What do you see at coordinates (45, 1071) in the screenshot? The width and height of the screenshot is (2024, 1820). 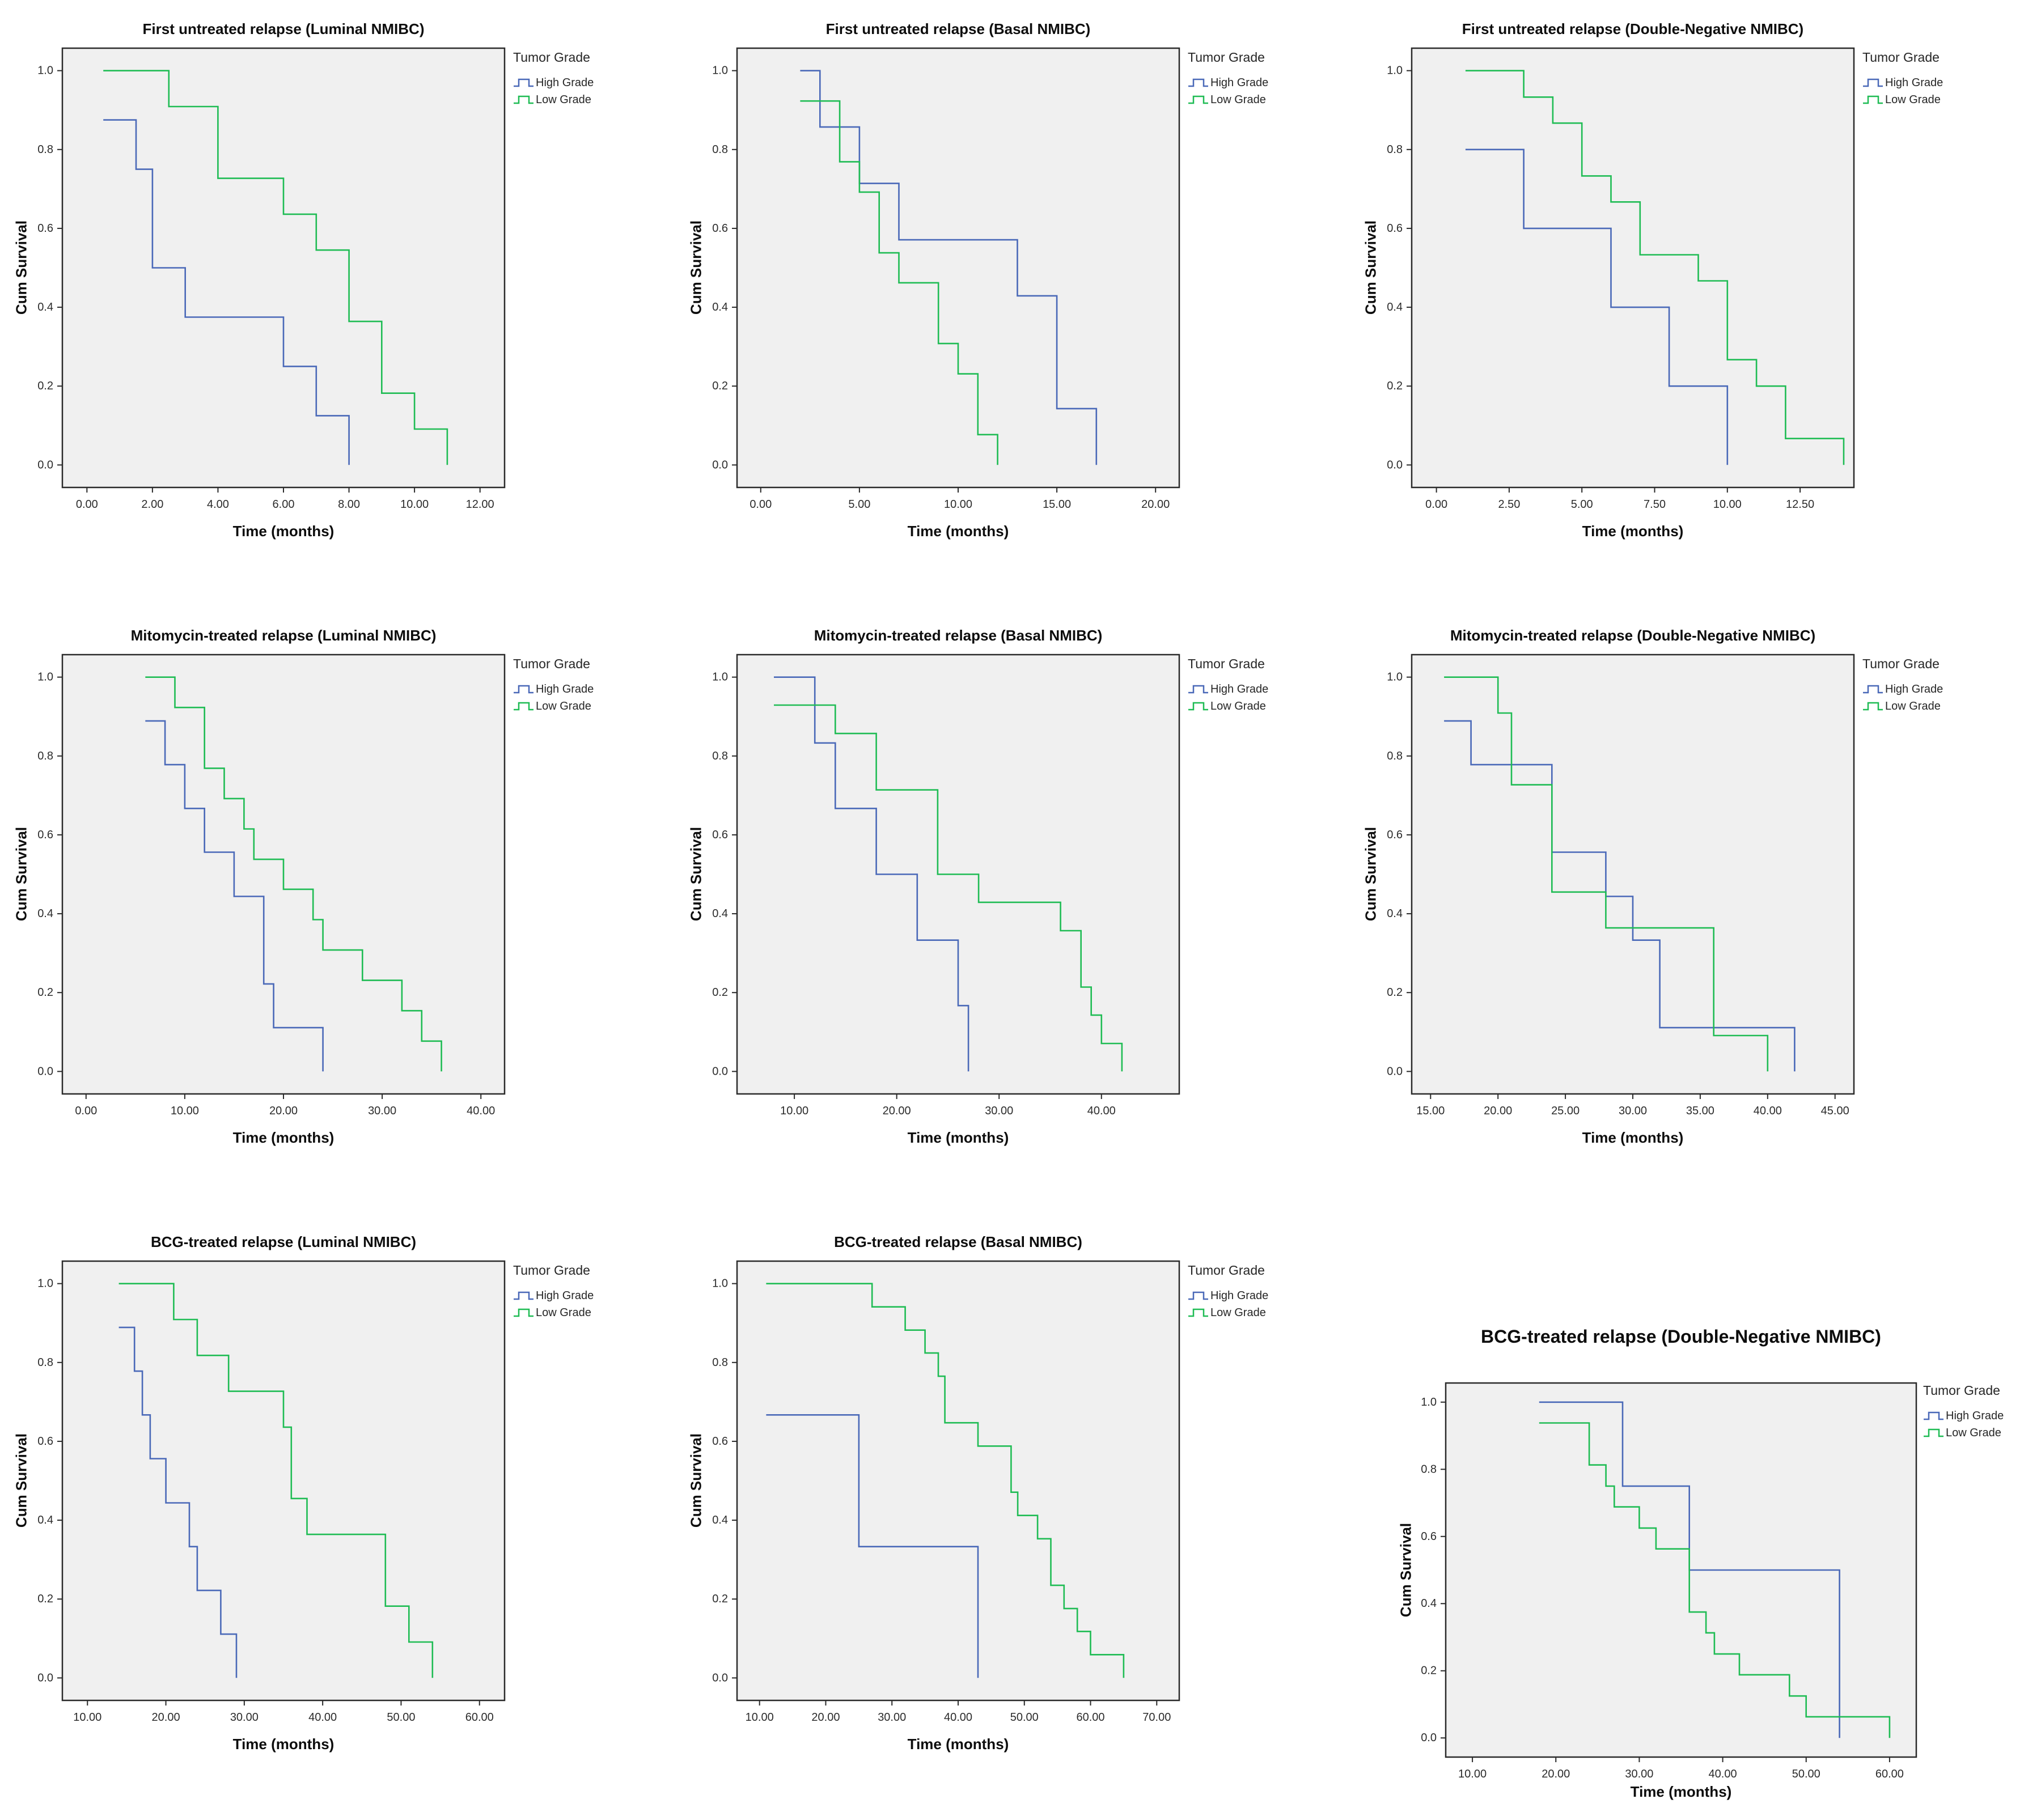 I see `y-tick-label: 0.0` at bounding box center [45, 1071].